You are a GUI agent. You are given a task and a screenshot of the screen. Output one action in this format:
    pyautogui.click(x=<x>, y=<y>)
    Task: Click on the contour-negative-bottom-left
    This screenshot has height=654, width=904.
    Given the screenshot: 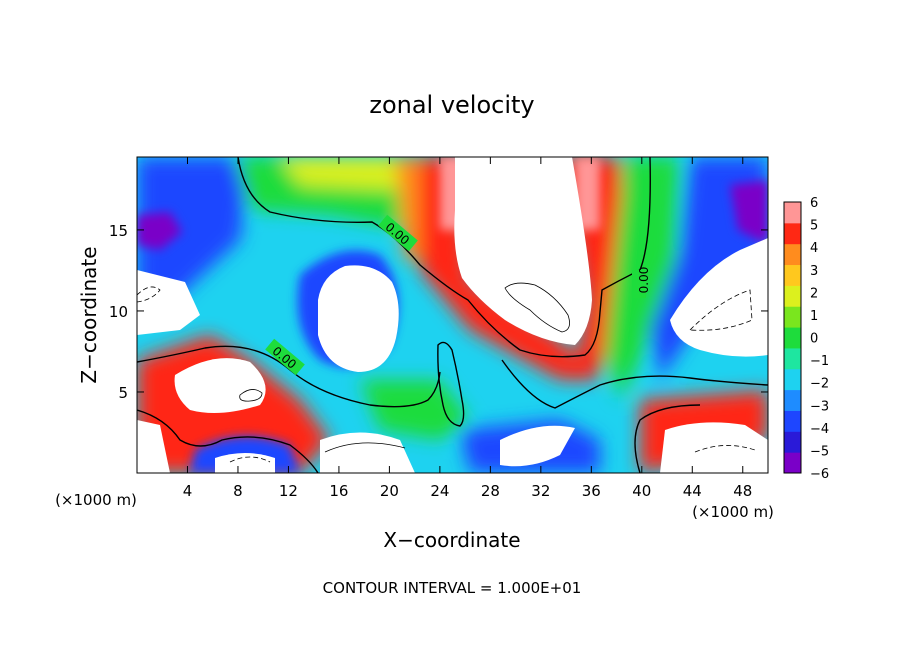 What is the action you would take?
    pyautogui.click(x=250, y=459)
    